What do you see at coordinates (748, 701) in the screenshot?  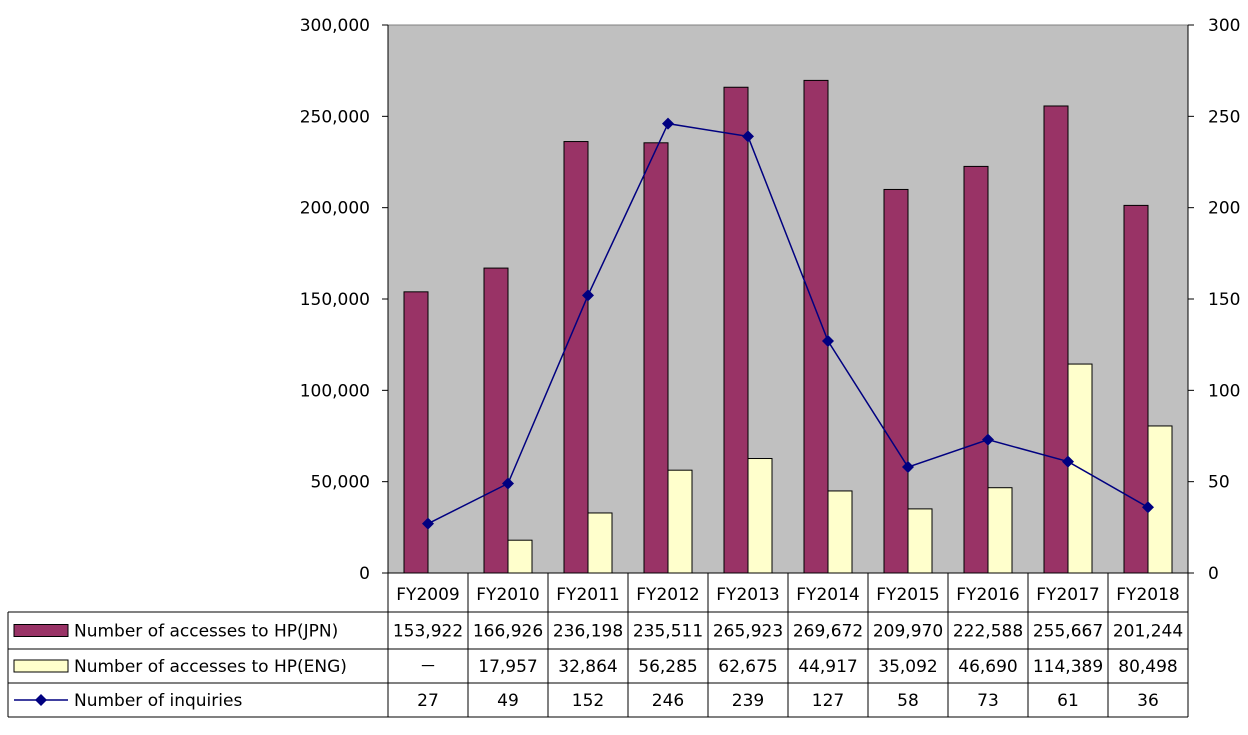 I see `table-cell: 239` at bounding box center [748, 701].